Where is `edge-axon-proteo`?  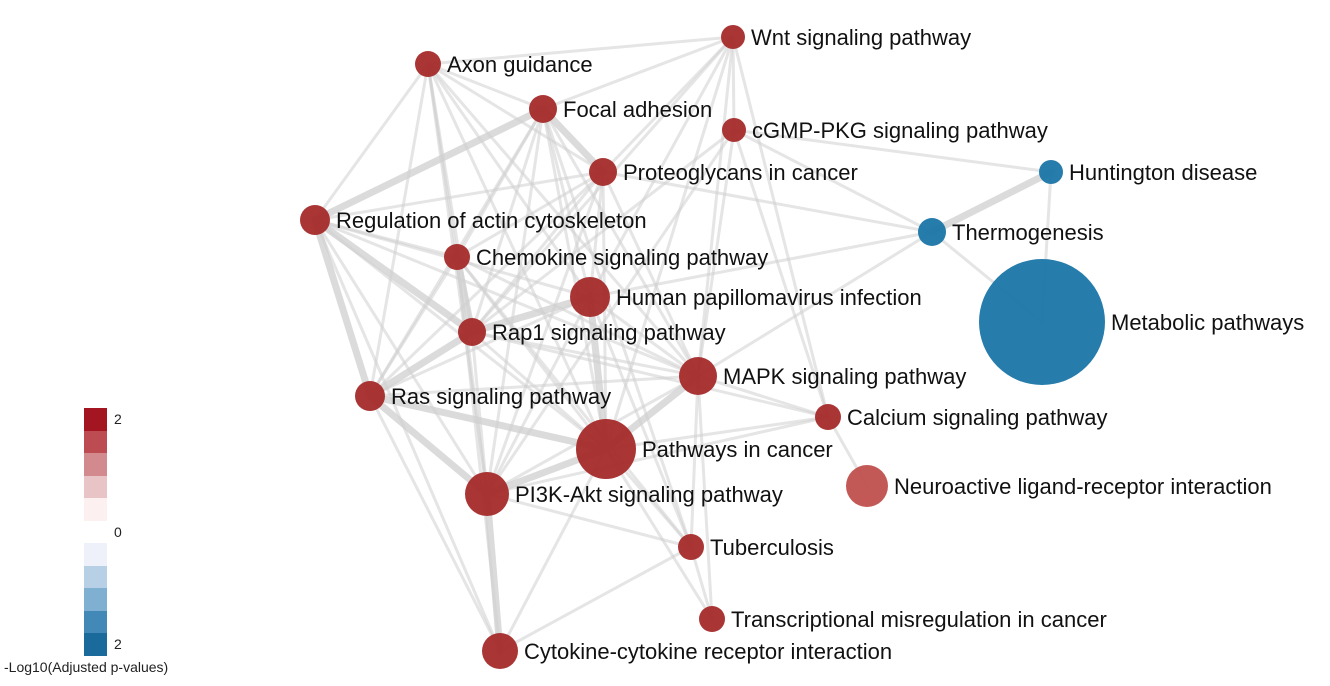
edge-axon-proteo is located at coordinates (515, 118).